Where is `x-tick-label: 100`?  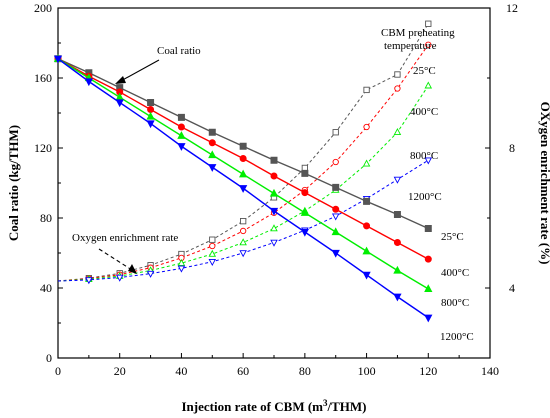
x-tick-label: 100 is located at coordinates (367, 371).